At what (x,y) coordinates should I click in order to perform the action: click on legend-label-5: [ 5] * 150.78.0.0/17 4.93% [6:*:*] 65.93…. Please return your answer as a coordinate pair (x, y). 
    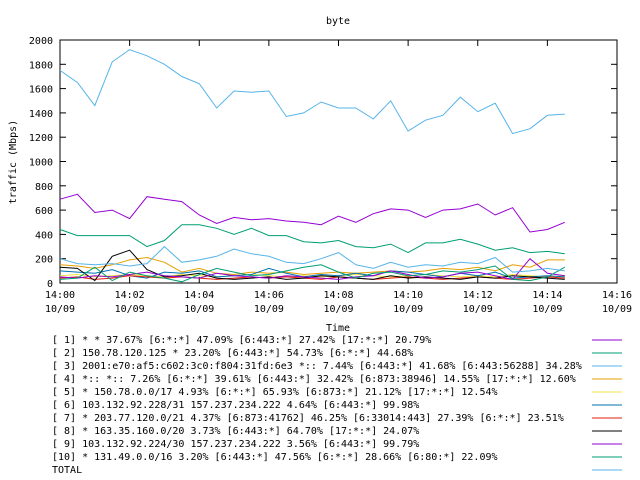
    Looking at the image, I should click on (275, 392).